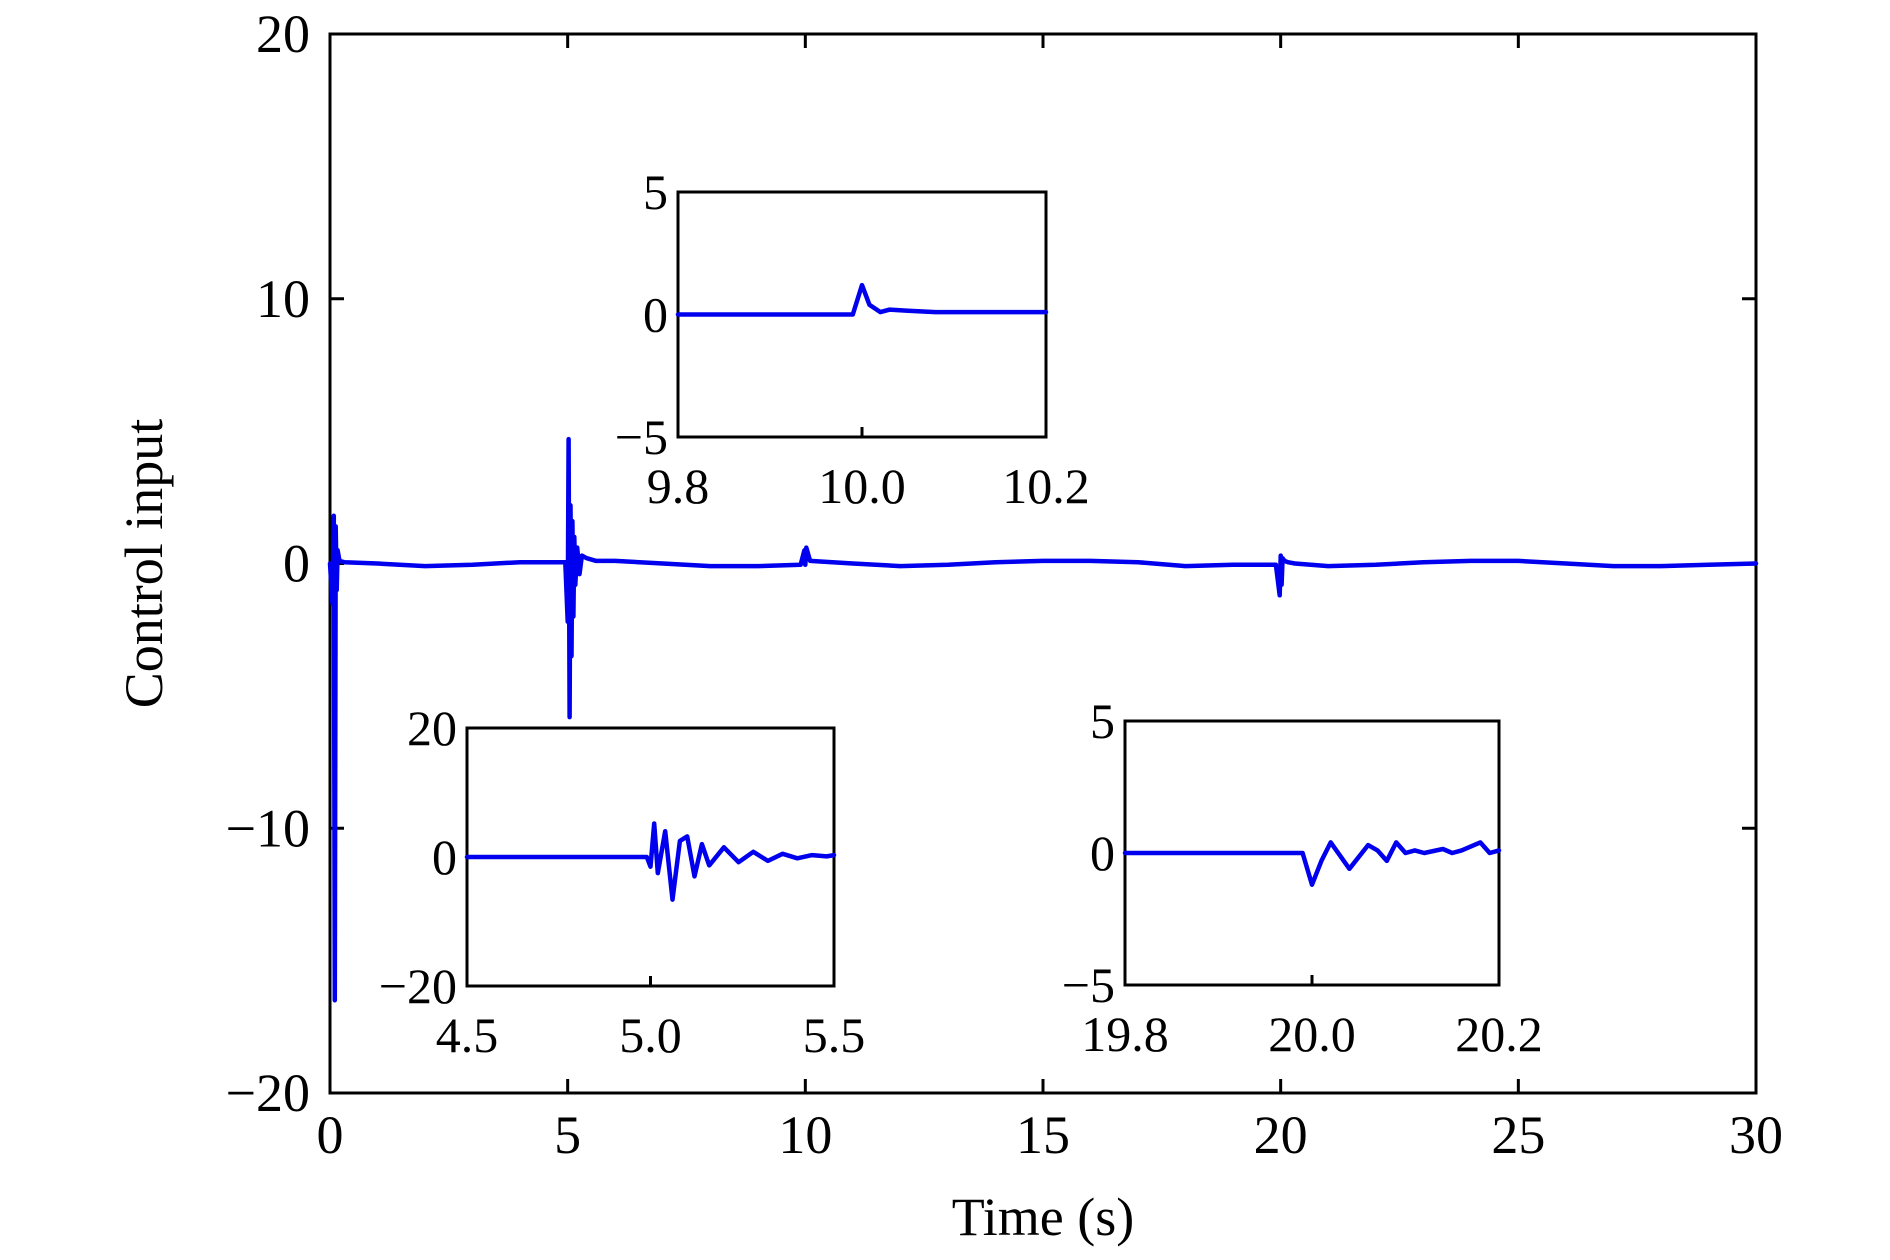  What do you see at coordinates (1499, 1034) in the screenshot?
I see `inset-x-tick-label: 20.2` at bounding box center [1499, 1034].